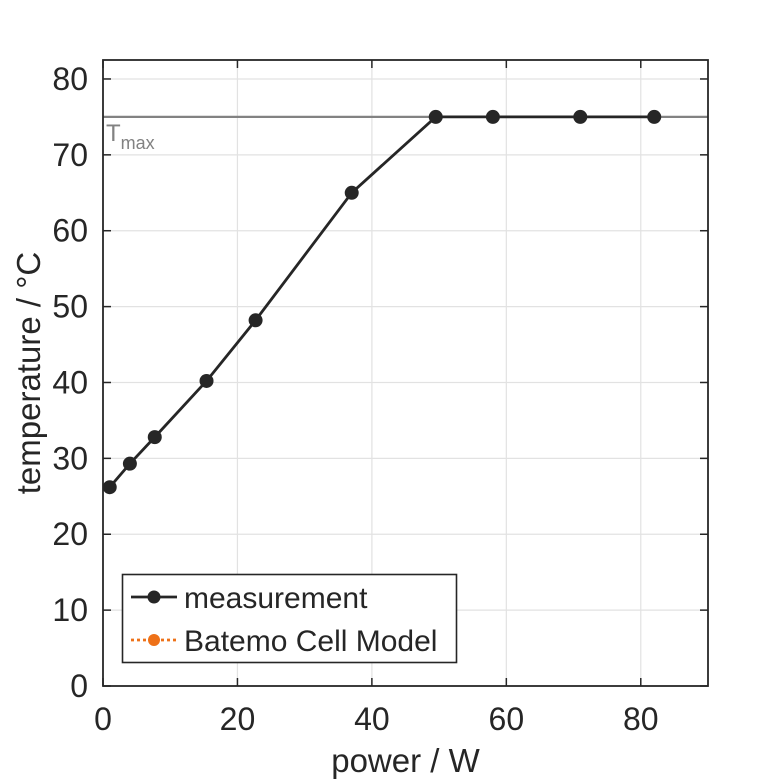  What do you see at coordinates (641, 719) in the screenshot?
I see `x-tick-label: 80` at bounding box center [641, 719].